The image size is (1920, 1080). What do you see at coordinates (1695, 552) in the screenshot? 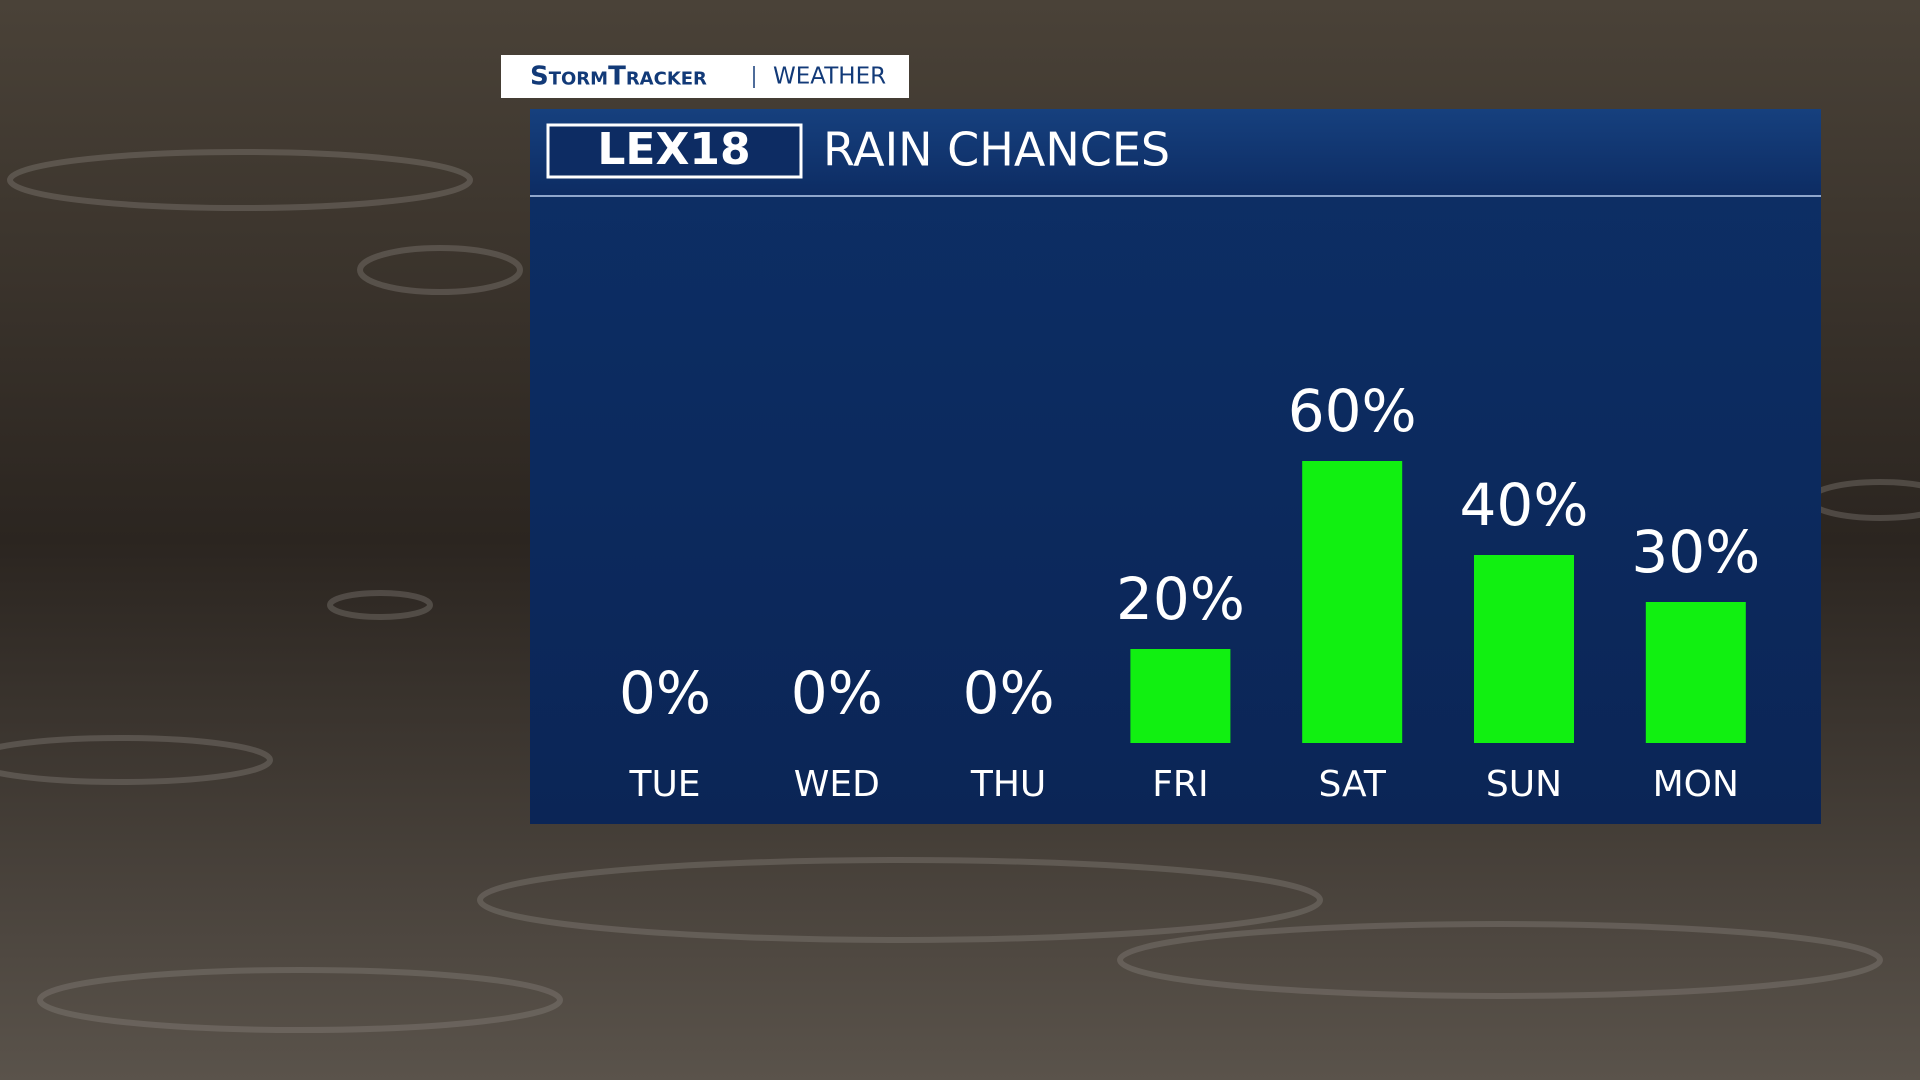
I see `value-label: 30%` at bounding box center [1695, 552].